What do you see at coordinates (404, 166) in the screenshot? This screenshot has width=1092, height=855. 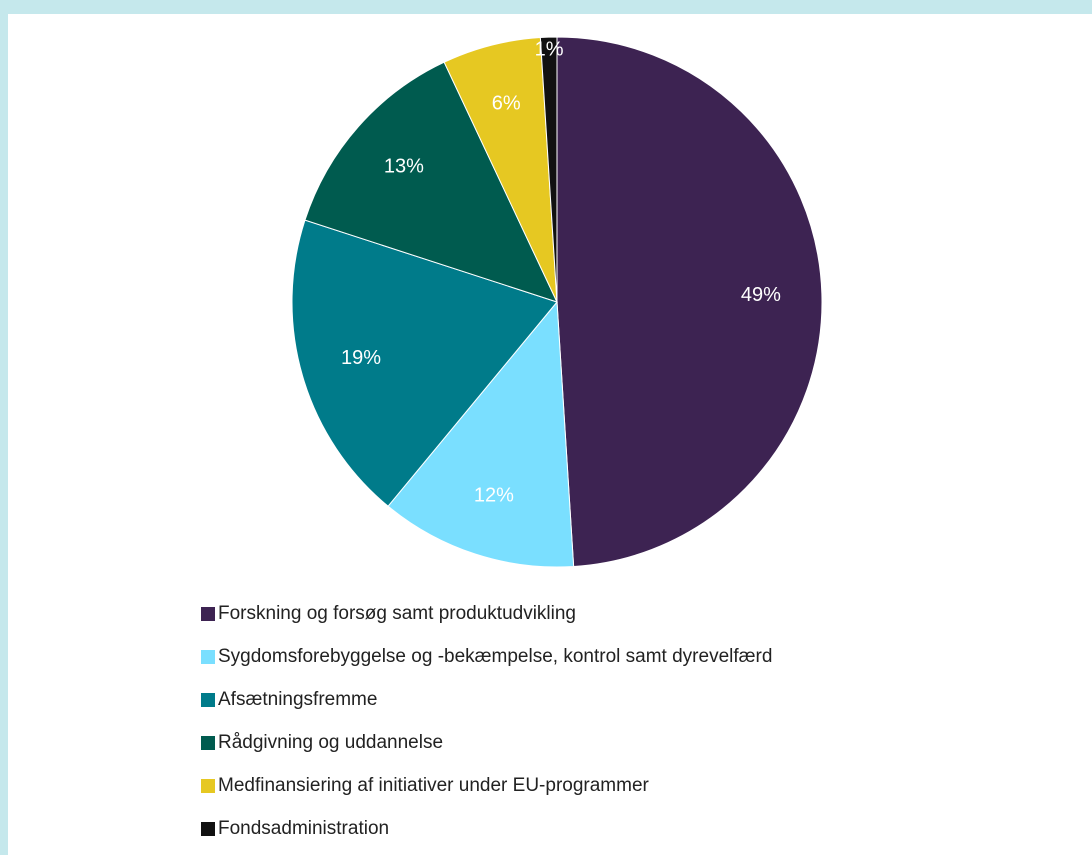 I see `data-label: 13%` at bounding box center [404, 166].